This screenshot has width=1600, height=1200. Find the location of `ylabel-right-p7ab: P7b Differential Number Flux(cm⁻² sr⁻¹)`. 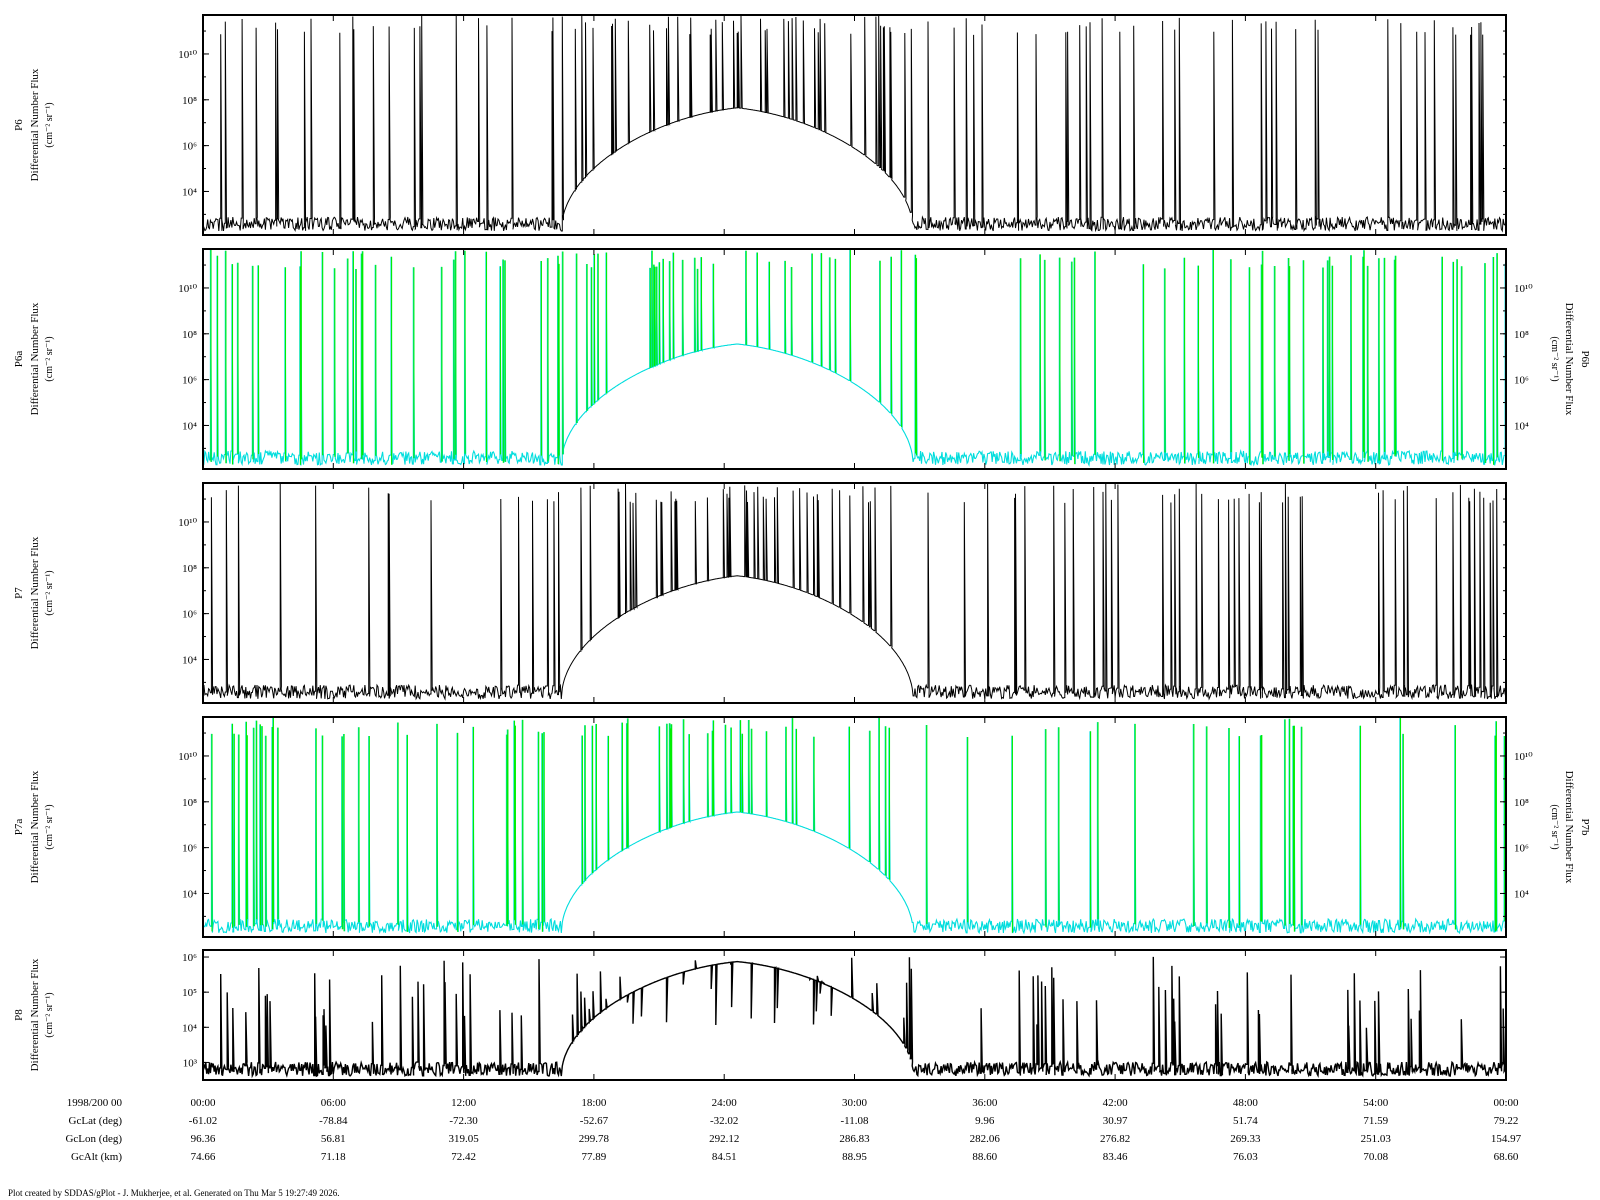

ylabel-right-p7ab: P7b Differential Number Flux(cm⁻² sr⁻¹) is located at coordinates (1570, 827).